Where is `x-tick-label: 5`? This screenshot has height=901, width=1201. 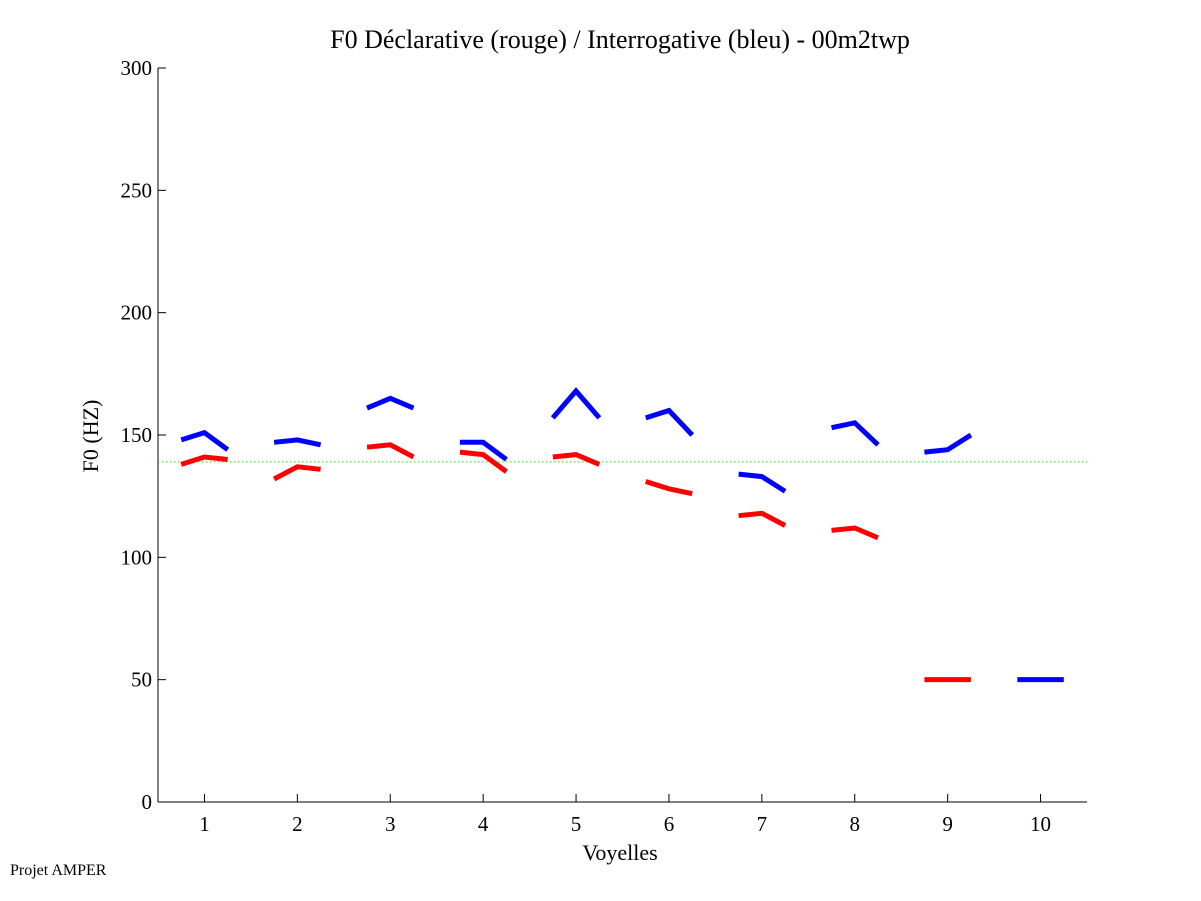
x-tick-label: 5 is located at coordinates (576, 824).